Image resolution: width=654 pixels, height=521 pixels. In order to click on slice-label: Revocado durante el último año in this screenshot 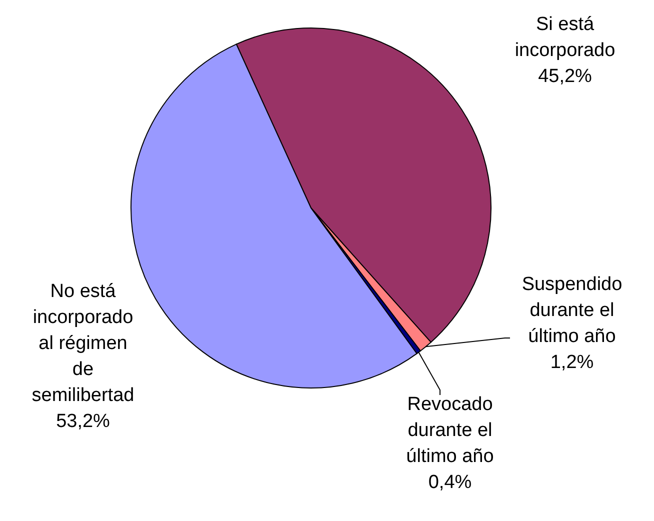, I will do `click(450, 430)`.